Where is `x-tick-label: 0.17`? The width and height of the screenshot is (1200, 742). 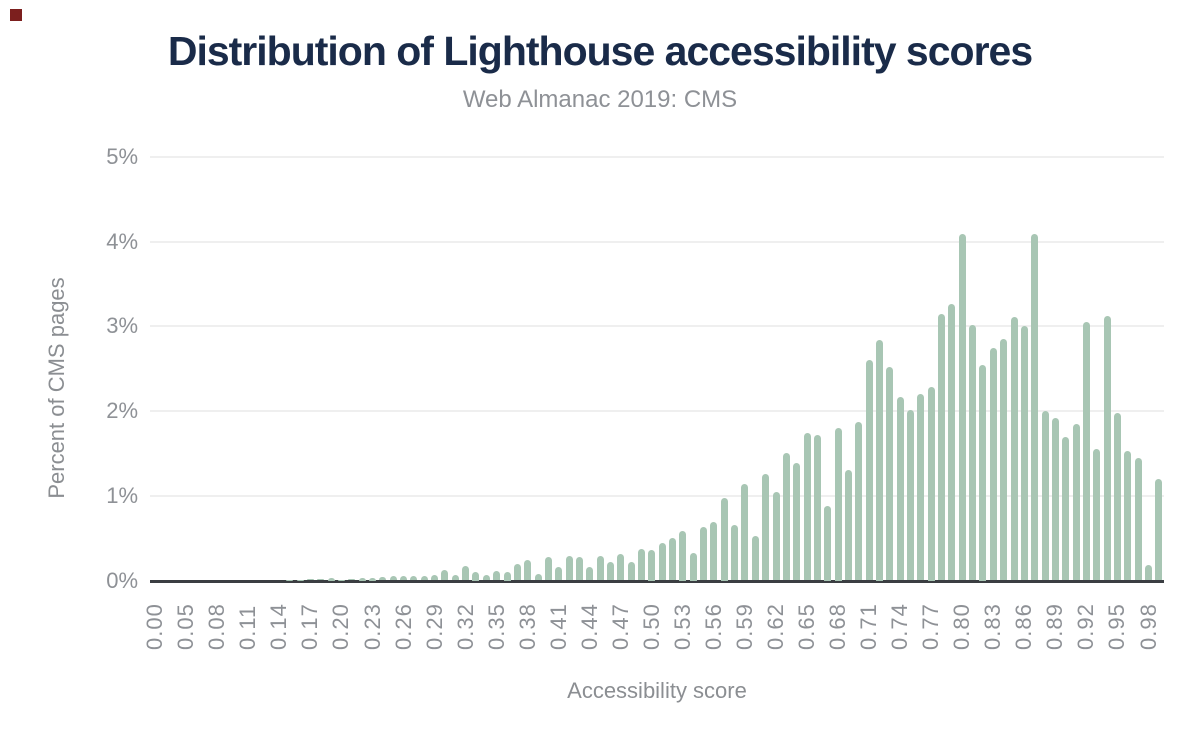 x-tick-label: 0.17 is located at coordinates (310, 626).